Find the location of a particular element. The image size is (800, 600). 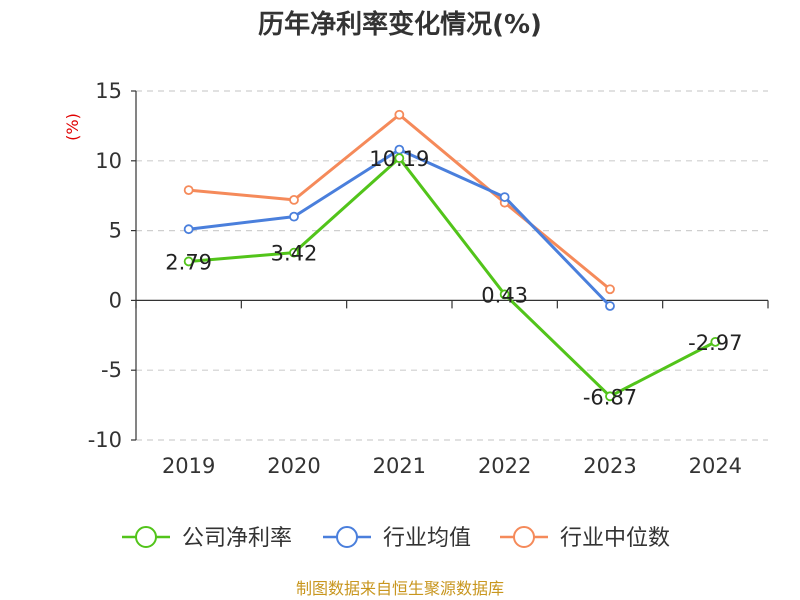

source-note: 制图数据来自恒生聚源数据库 is located at coordinates (400, 588).